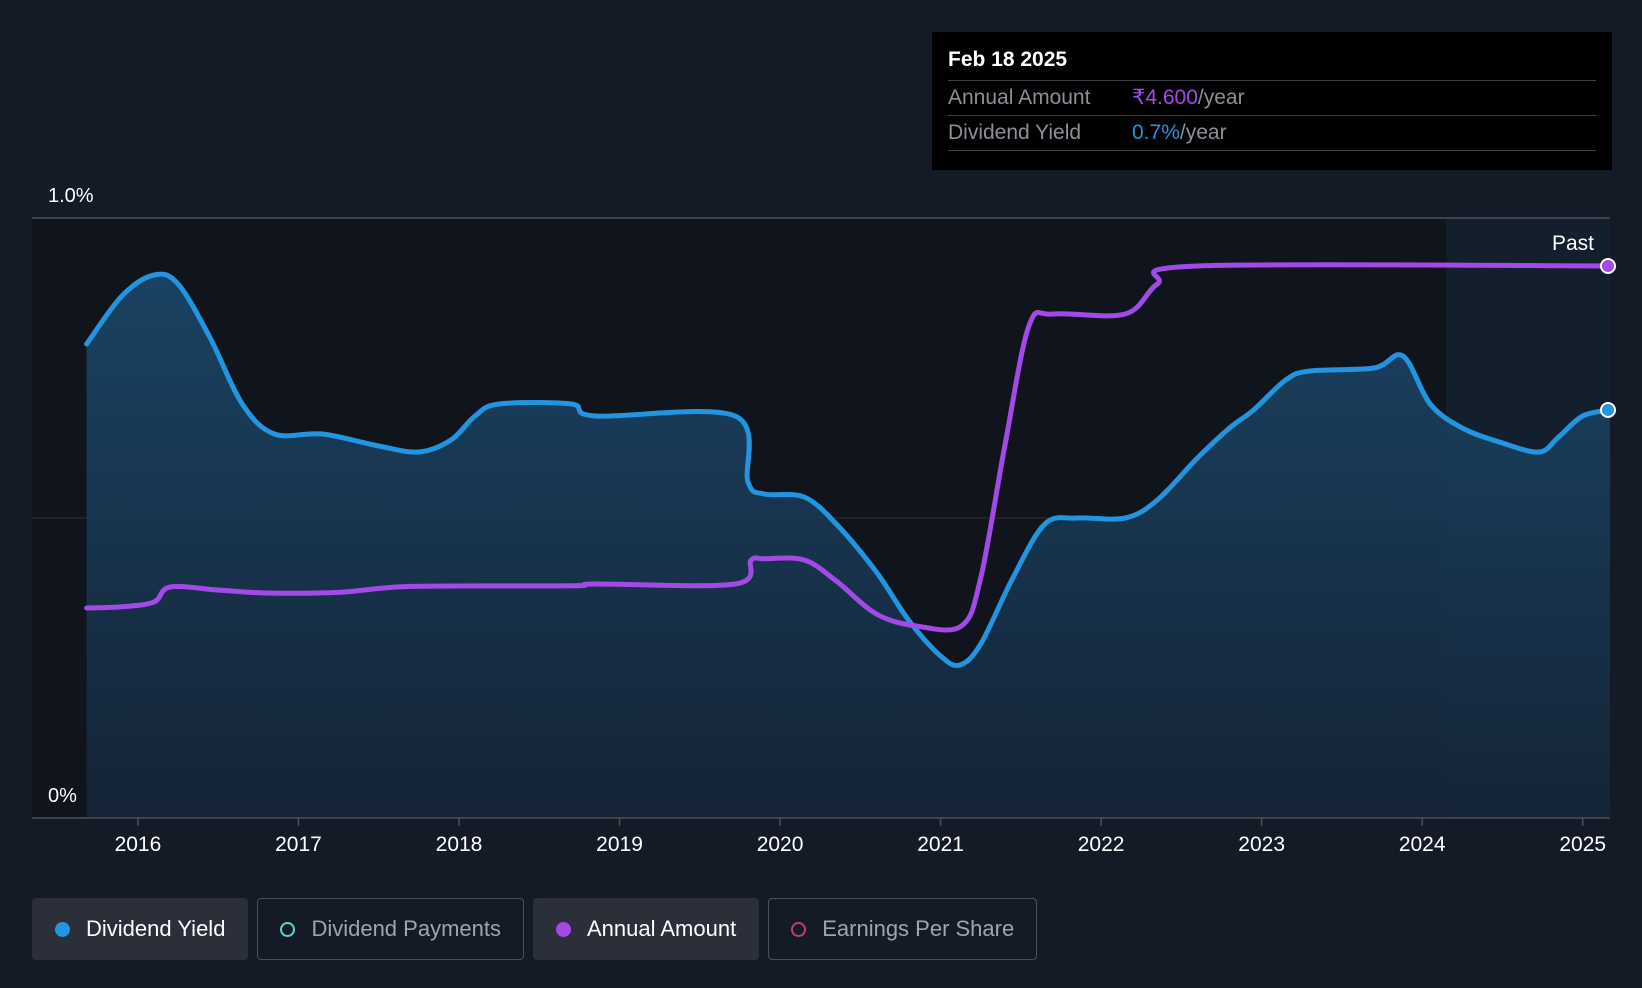 The width and height of the screenshot is (1642, 988). Describe the element at coordinates (71, 196) in the screenshot. I see `y-label-top: 1.0%` at that location.